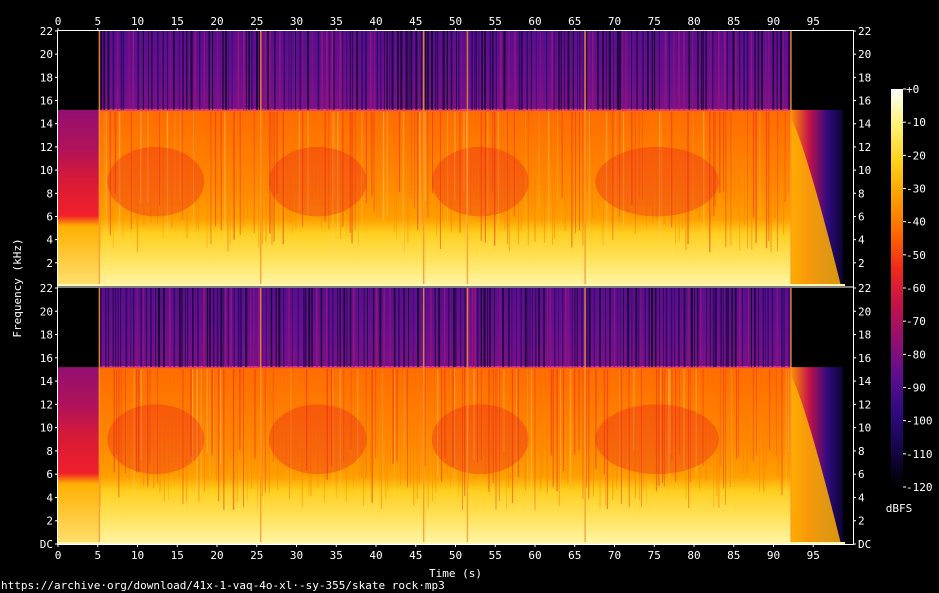 The height and width of the screenshot is (593, 939). I want to click on x-tick-65: 65 65, so click(574, 288).